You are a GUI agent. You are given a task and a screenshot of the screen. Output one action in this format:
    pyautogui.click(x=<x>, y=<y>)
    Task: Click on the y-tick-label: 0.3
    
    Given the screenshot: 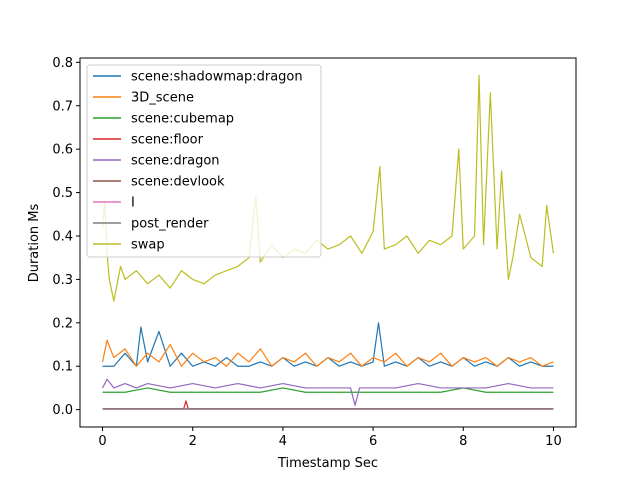 What is the action you would take?
    pyautogui.click(x=62, y=280)
    